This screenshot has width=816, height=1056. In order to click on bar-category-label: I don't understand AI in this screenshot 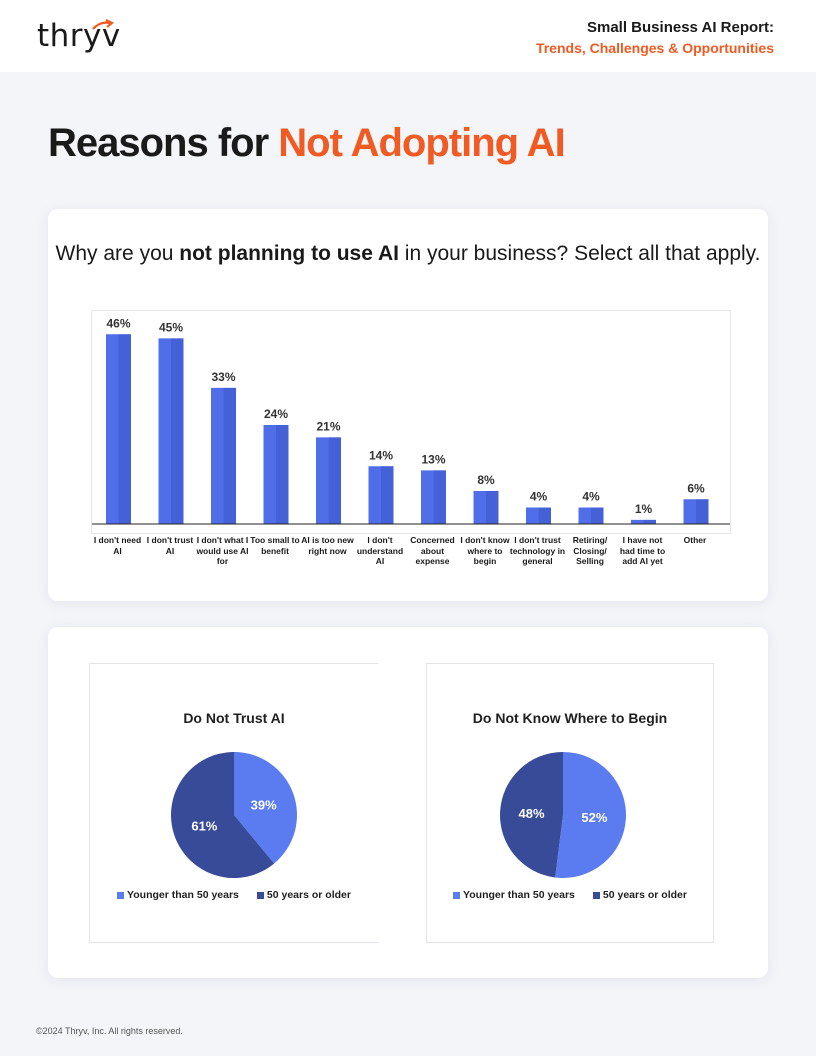, I will do `click(380, 550)`.